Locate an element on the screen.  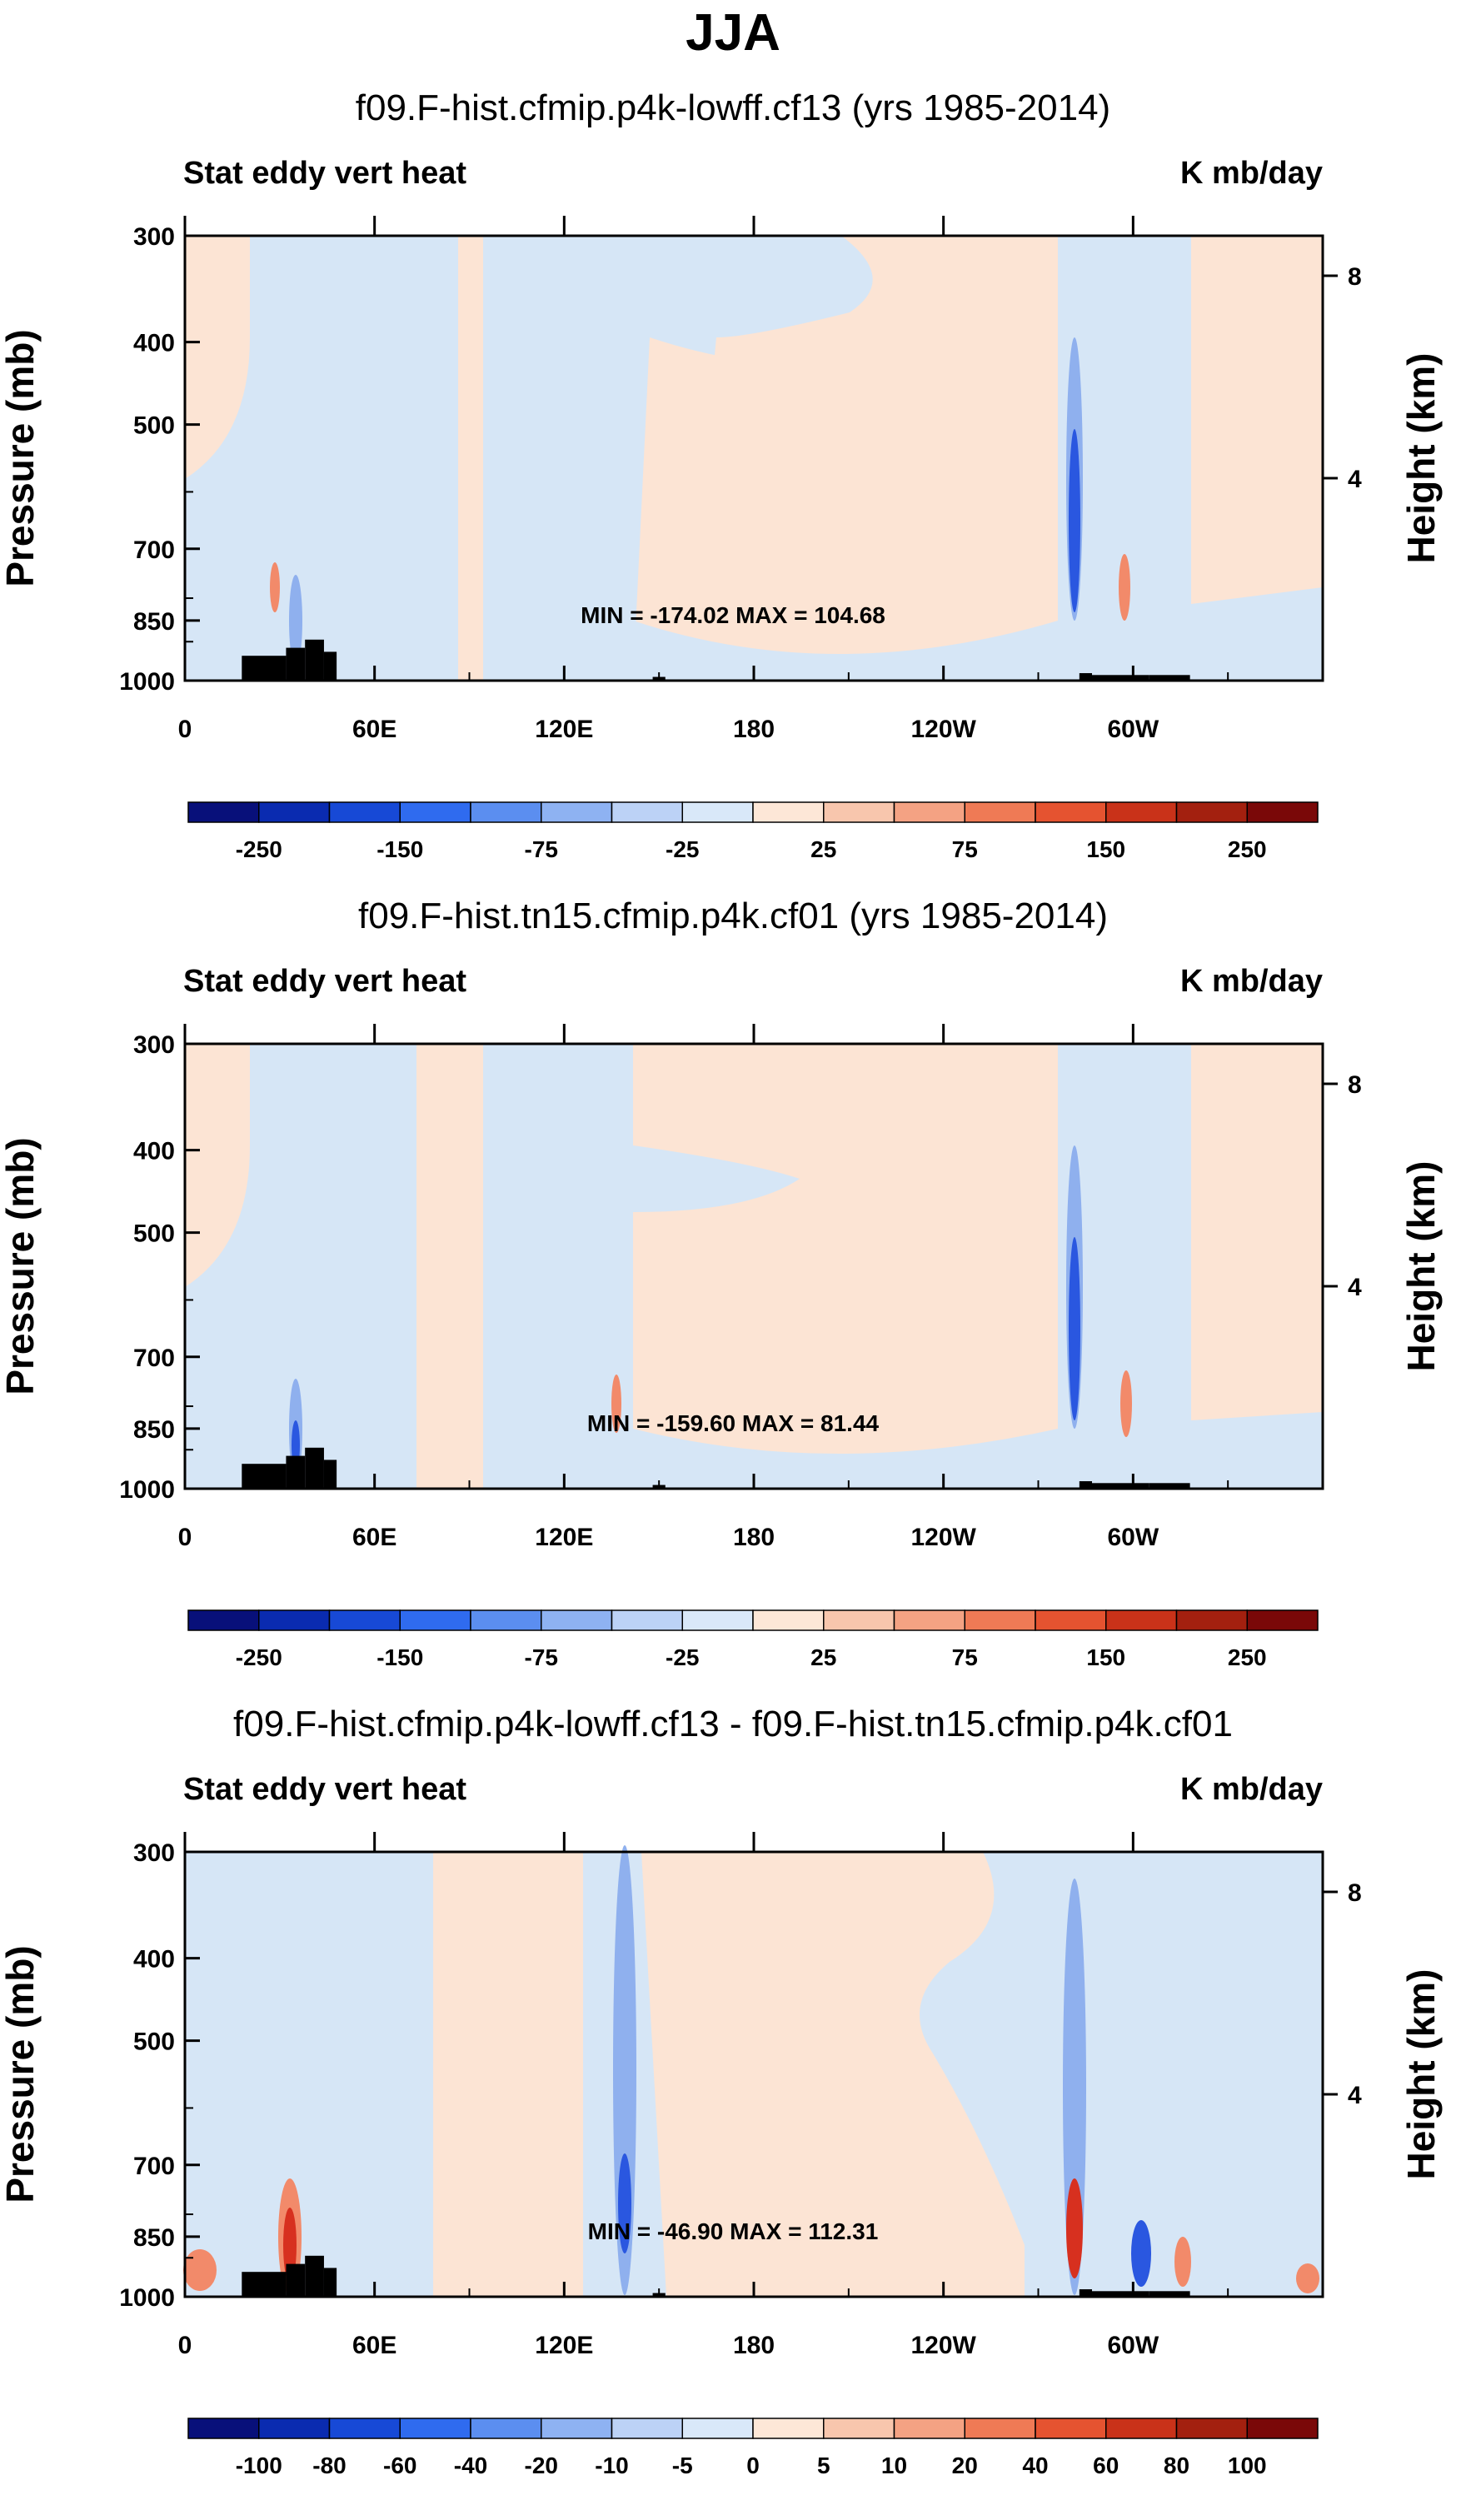
colorbar-tick-label: 75 is located at coordinates (965, 849).